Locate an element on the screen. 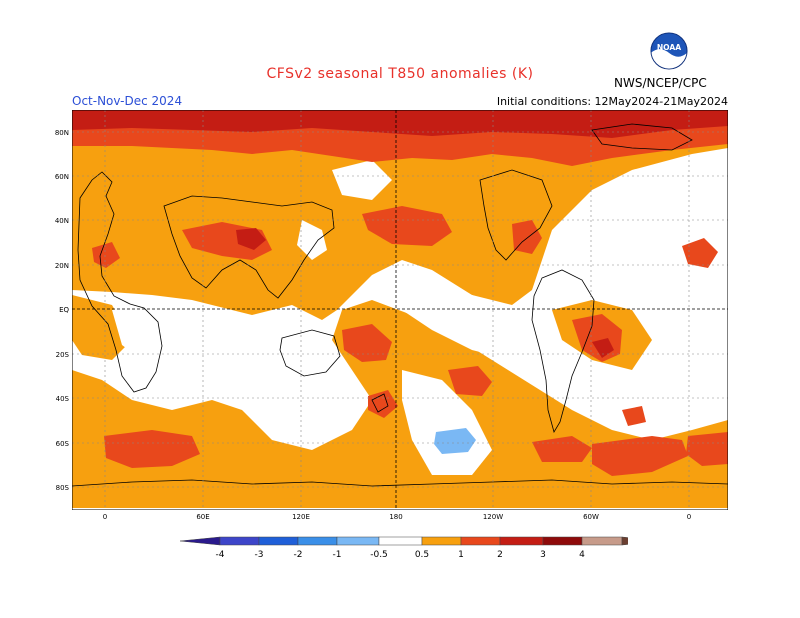  legend-tick: 1 is located at coordinates (461, 555).